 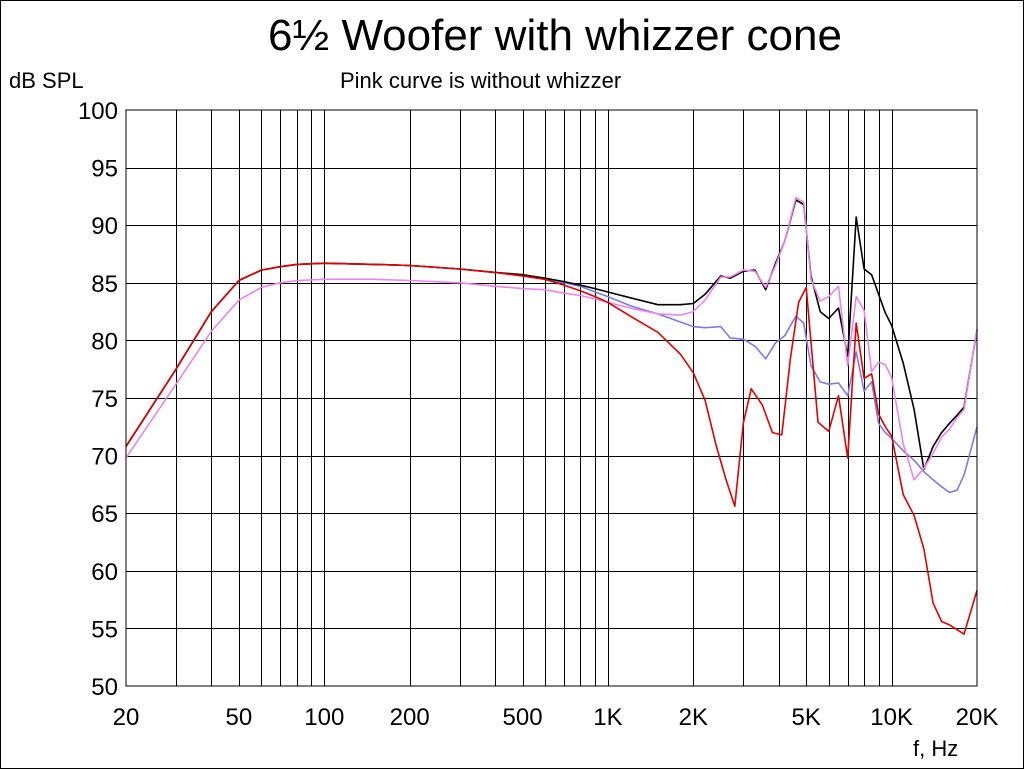 I want to click on y-tick-label: 85, so click(x=104, y=284).